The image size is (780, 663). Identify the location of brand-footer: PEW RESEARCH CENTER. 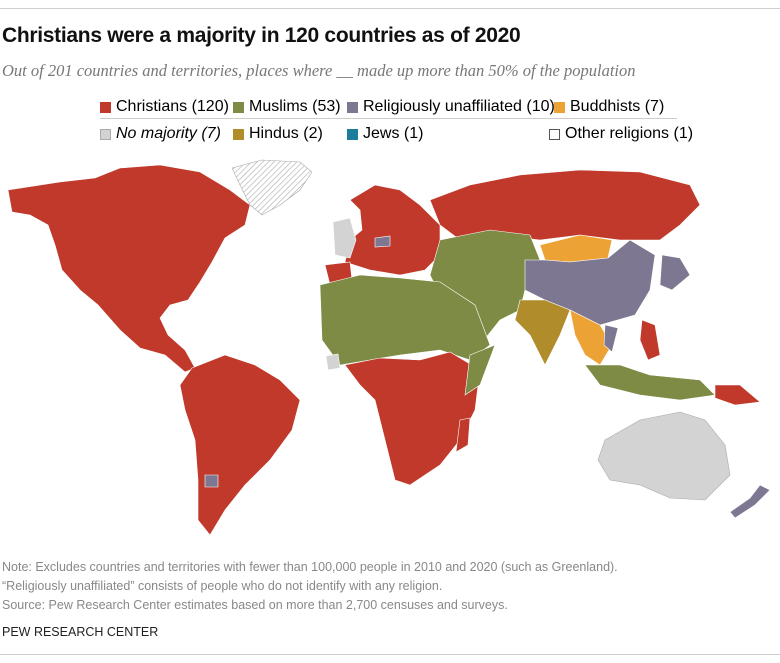
(80, 632).